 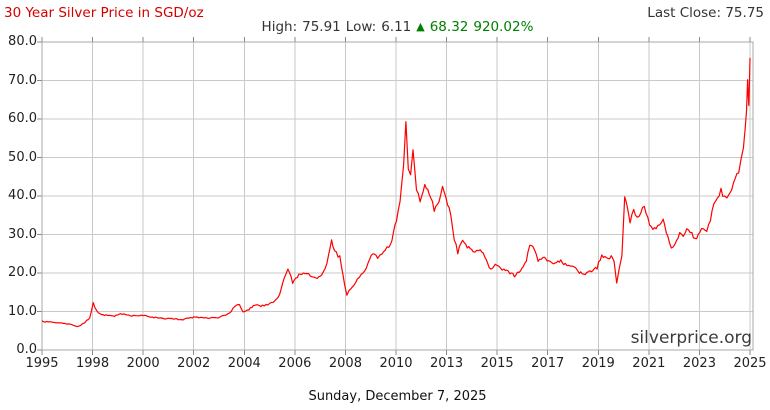 What do you see at coordinates (361, 27) in the screenshot?
I see `low-label: Low:` at bounding box center [361, 27].